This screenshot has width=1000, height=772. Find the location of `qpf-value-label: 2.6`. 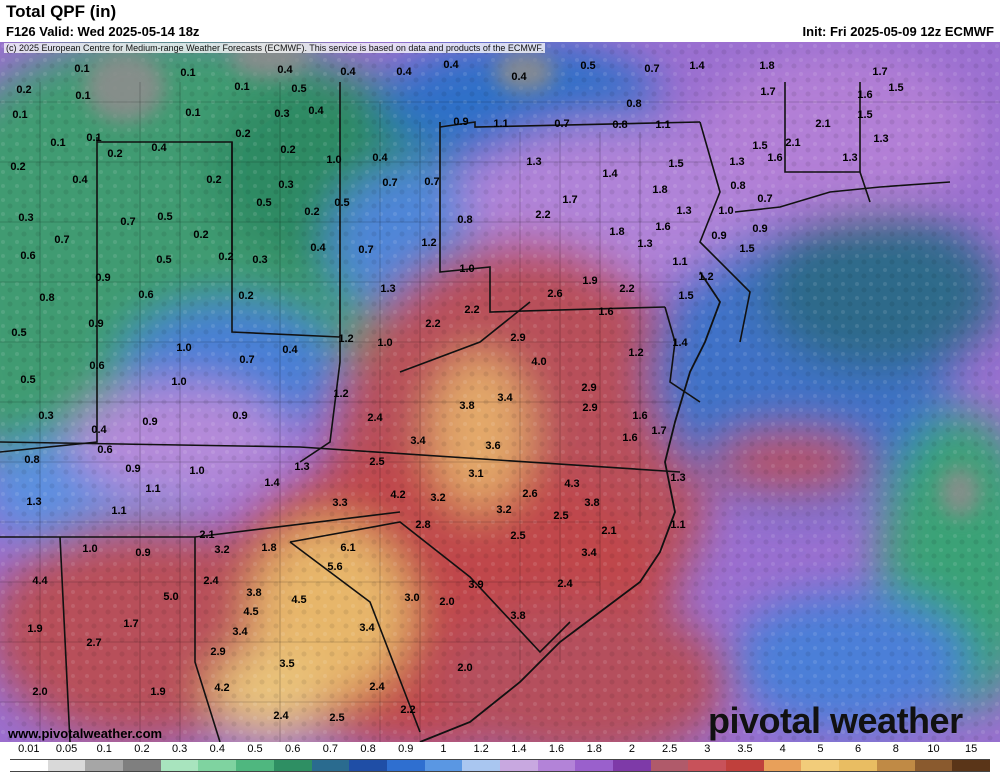

qpf-value-label: 2.6 is located at coordinates (530, 494).